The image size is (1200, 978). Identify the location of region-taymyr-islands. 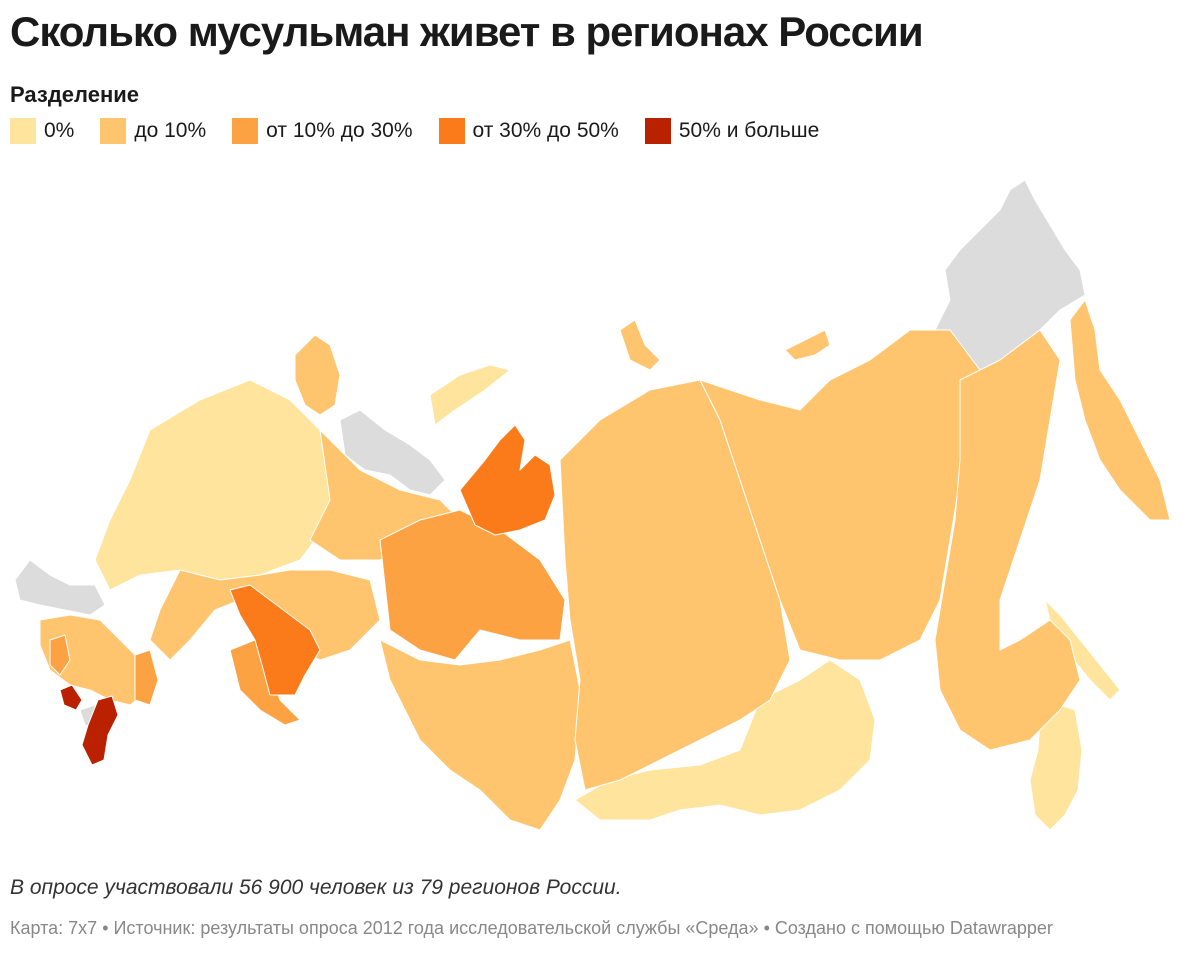
(640, 345).